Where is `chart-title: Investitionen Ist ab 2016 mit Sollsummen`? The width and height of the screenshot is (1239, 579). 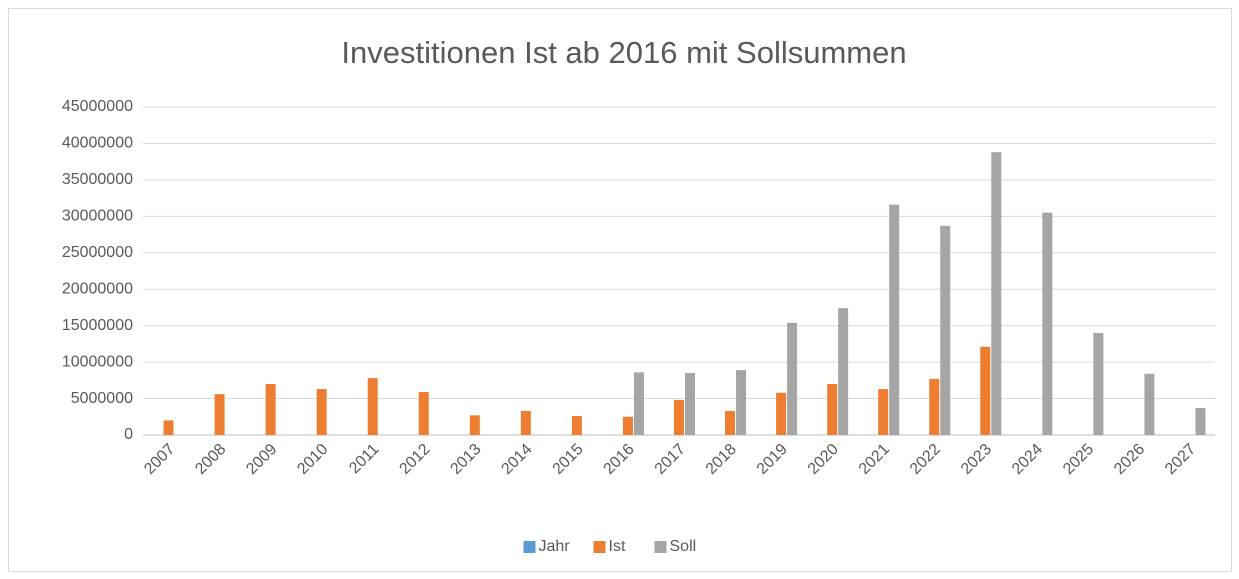 chart-title: Investitionen Ist ab 2016 mit Sollsummen is located at coordinates (623, 52).